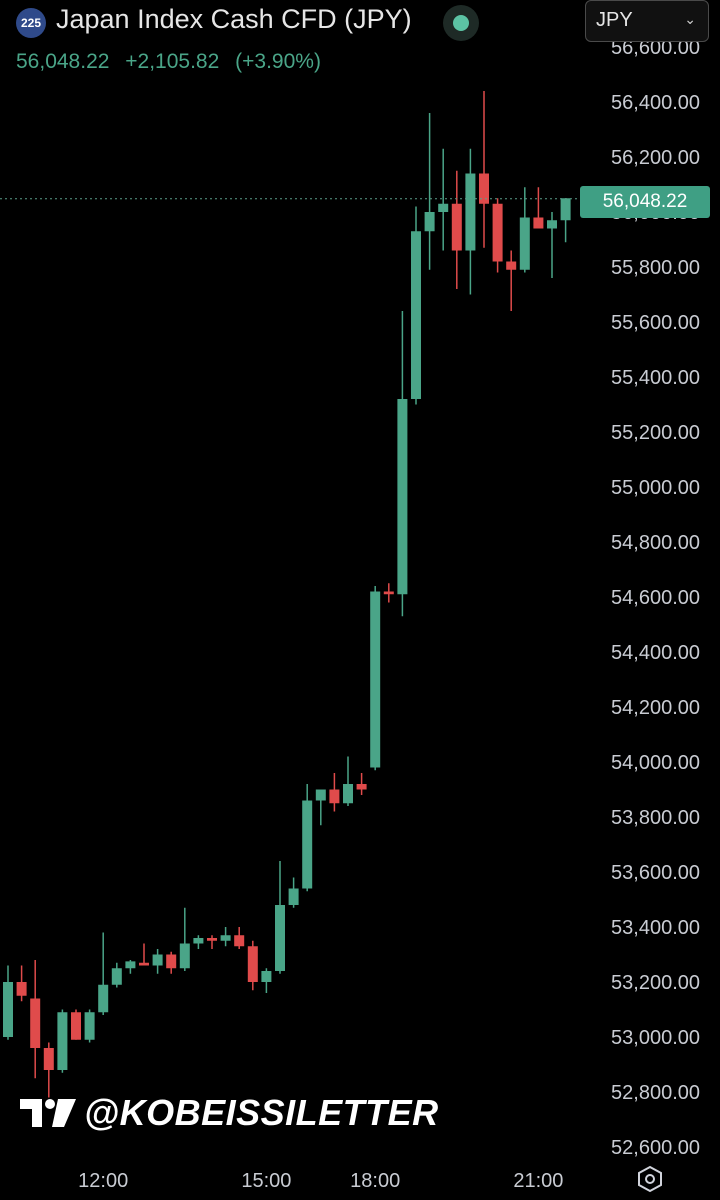  I want to click on settings-icon, so click(650, 1179).